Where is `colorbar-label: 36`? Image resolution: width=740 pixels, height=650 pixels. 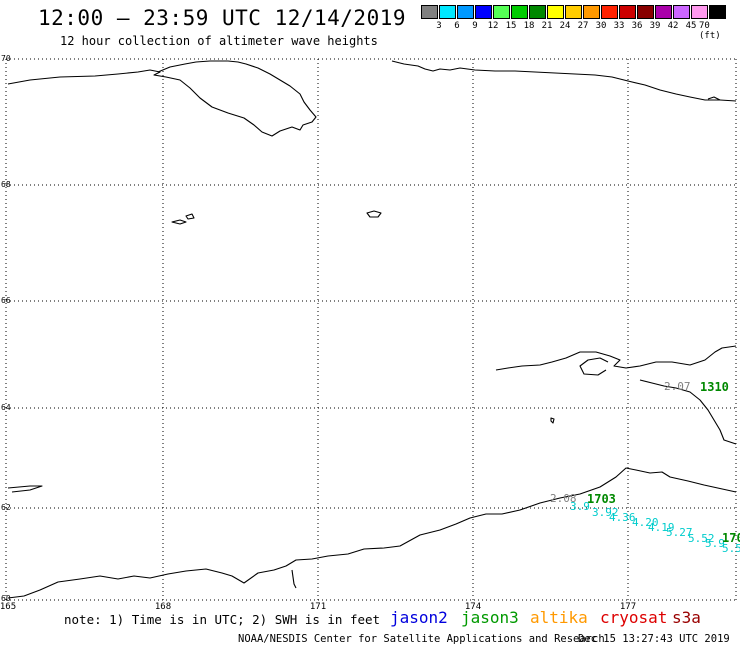 colorbar-label: 36 is located at coordinates (637, 26).